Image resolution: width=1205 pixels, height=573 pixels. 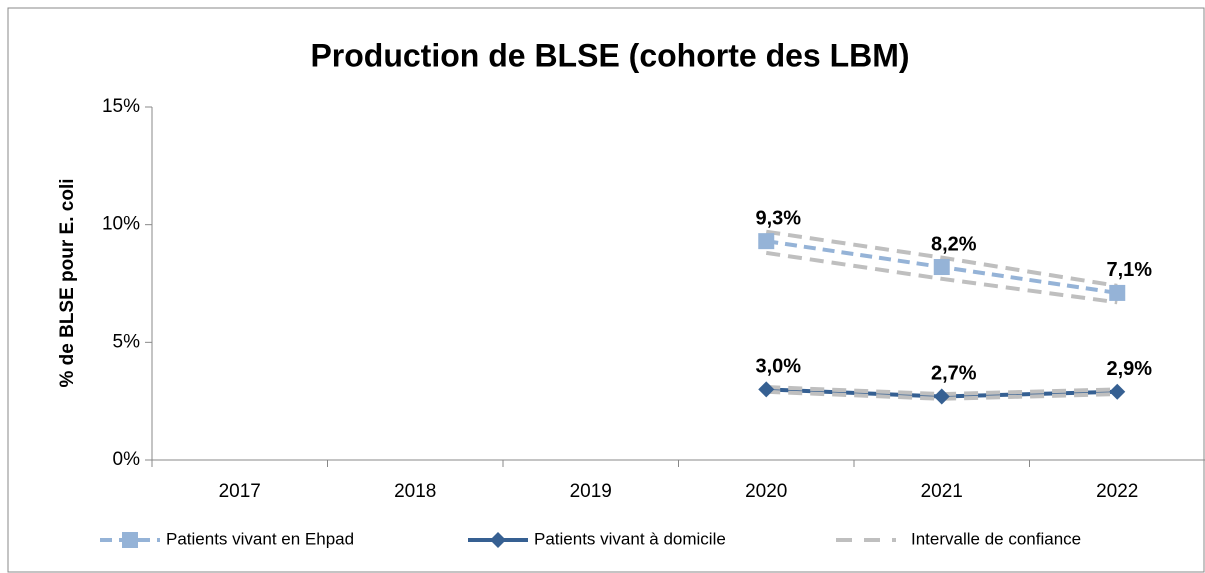 What do you see at coordinates (1117, 491) in the screenshot?
I see `x-tick-label: 2022` at bounding box center [1117, 491].